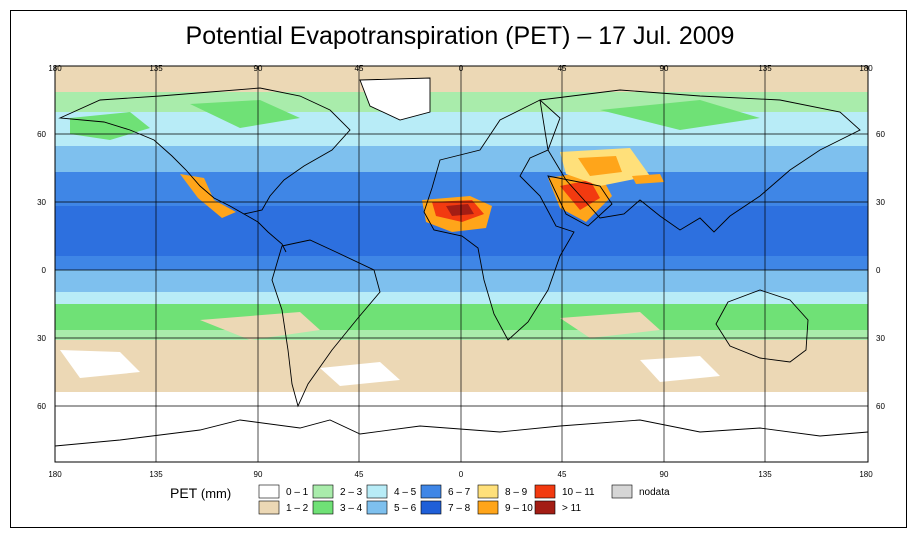 The width and height of the screenshot is (920, 539). What do you see at coordinates (461, 283) in the screenshot?
I see `band-south-blue` at bounding box center [461, 283].